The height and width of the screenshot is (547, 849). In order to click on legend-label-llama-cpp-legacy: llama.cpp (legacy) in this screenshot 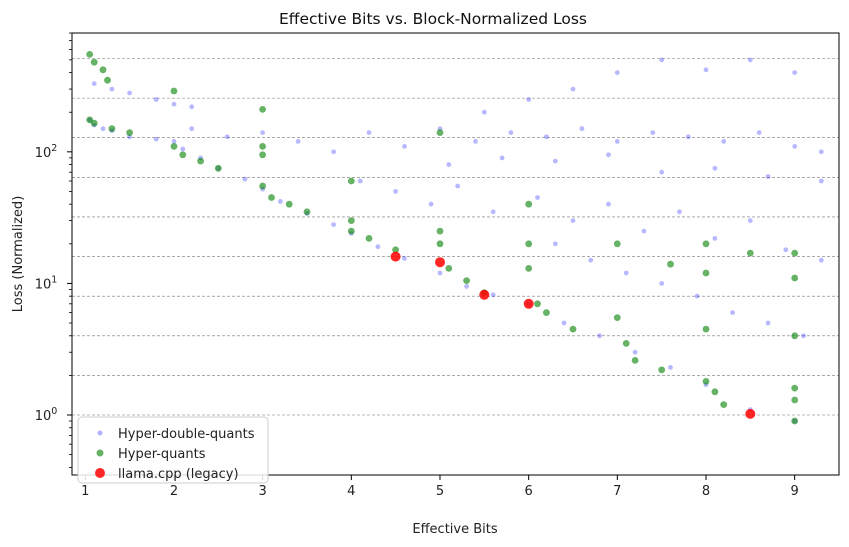, I will do `click(178, 474)`.